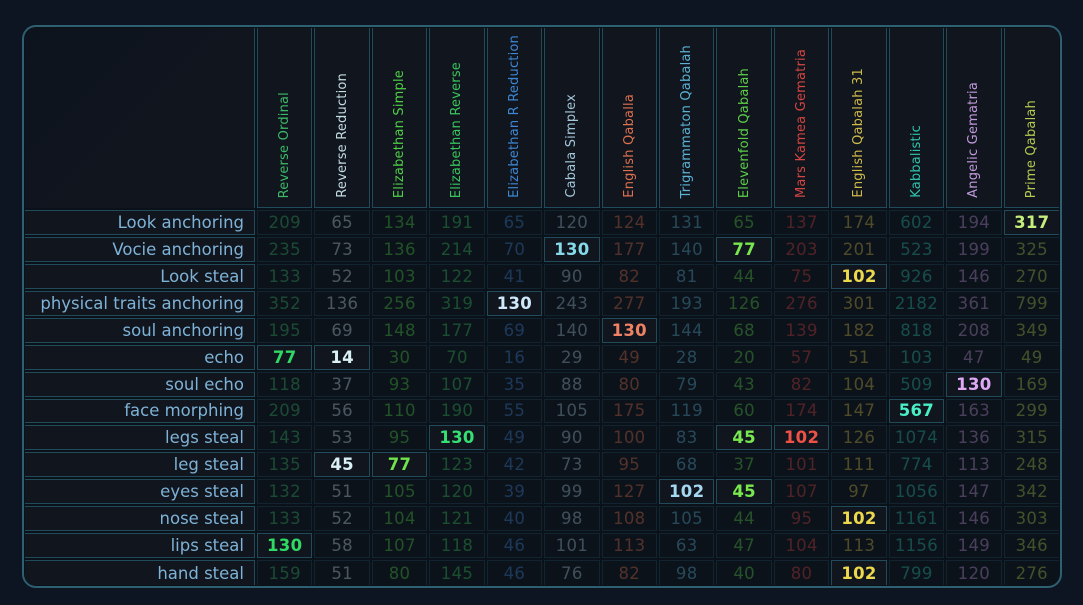 This screenshot has width=1083, height=605. I want to click on row-label-face-morphing: face morphing, so click(140, 411).